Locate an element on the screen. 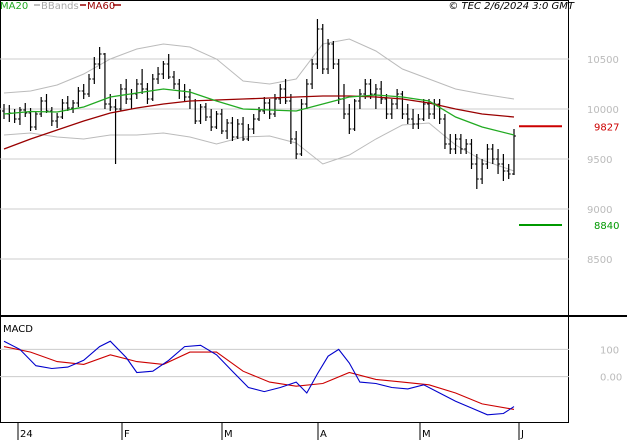 The width and height of the screenshot is (627, 440). x-tick-label: A is located at coordinates (323, 434).